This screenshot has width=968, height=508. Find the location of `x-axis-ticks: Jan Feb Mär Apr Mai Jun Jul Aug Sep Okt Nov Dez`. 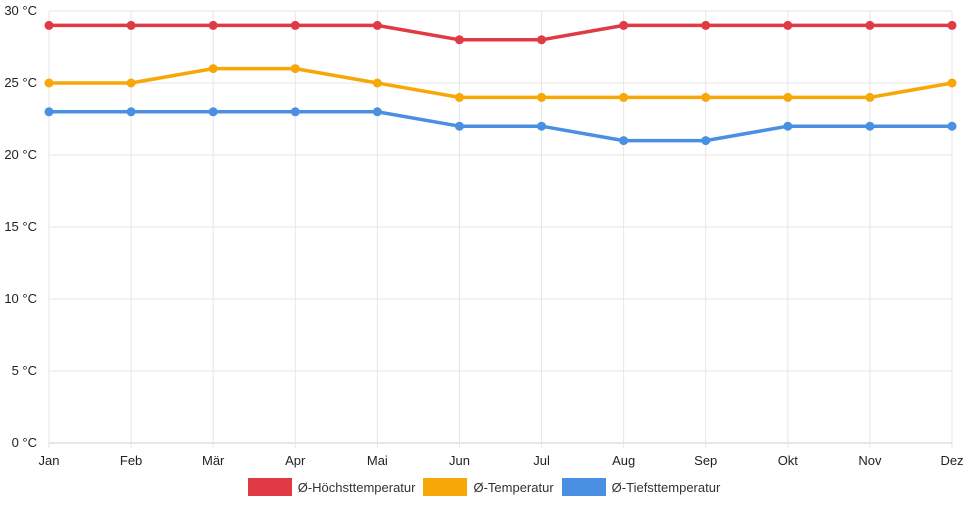

x-axis-ticks: Jan Feb Mär Apr Mai Jun Jul Aug Sep Okt Nov Dez is located at coordinates (501, 460).